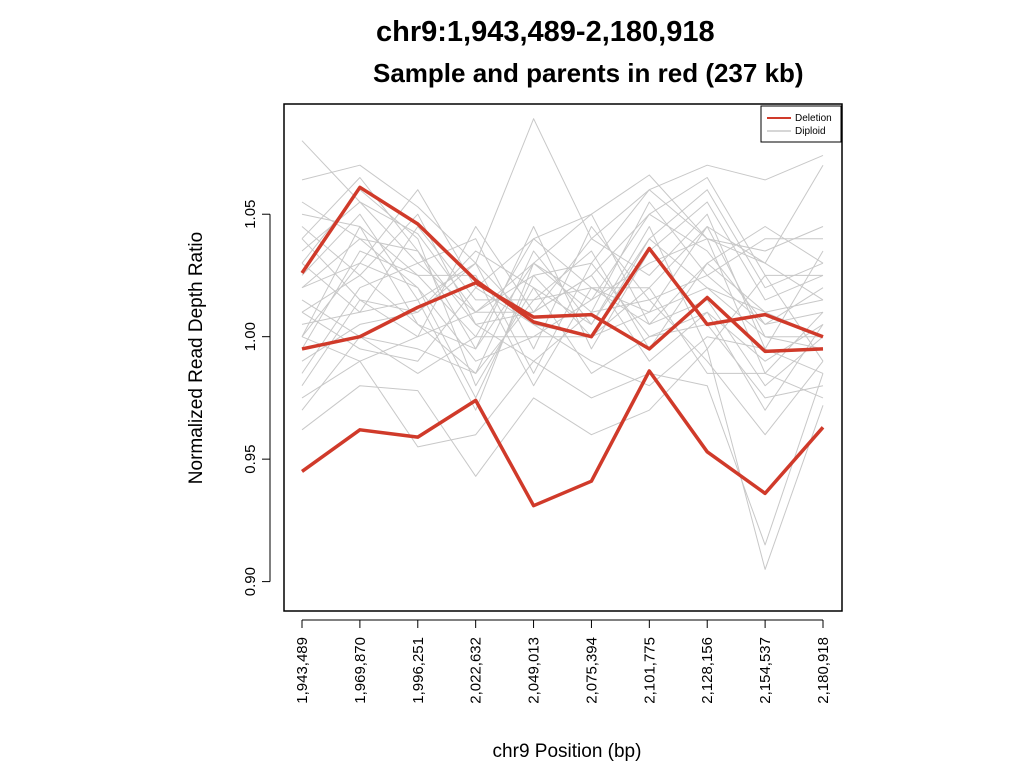 This screenshot has height=768, width=1024. I want to click on x-tick-label: 2,101,775, so click(649, 670).